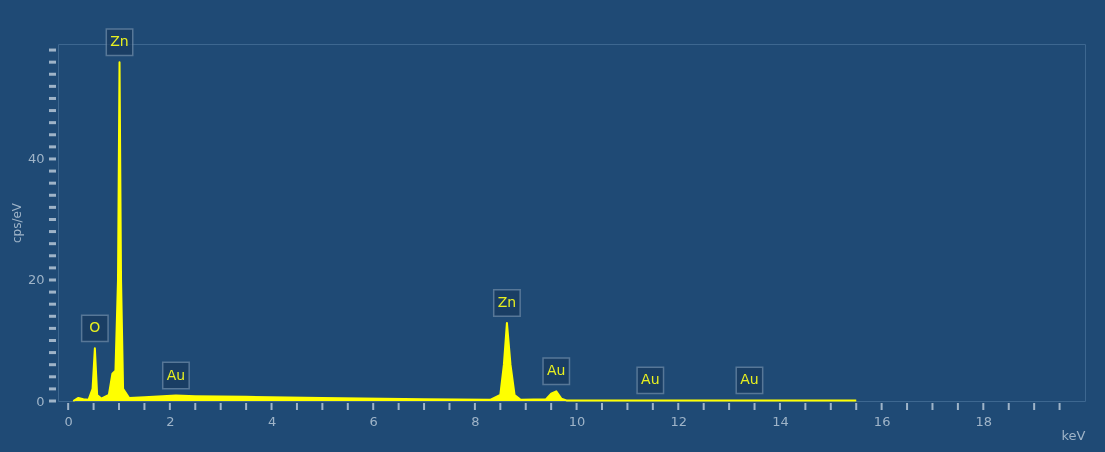  I want to click on x-tick-label: 14, so click(780, 421).